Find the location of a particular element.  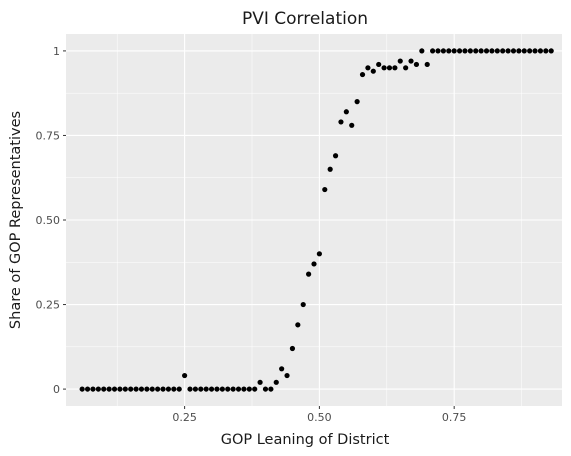

y-tick-label: 0 is located at coordinates (56, 389).